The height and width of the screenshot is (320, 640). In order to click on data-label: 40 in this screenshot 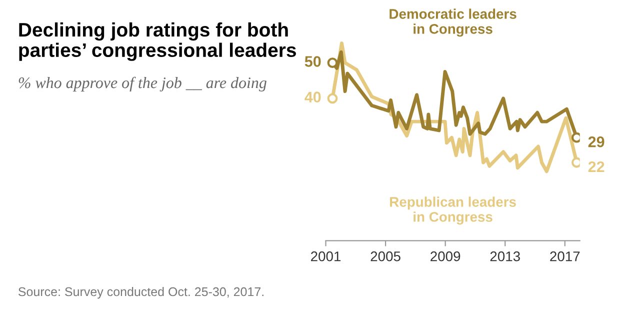, I will do `click(312, 97)`.